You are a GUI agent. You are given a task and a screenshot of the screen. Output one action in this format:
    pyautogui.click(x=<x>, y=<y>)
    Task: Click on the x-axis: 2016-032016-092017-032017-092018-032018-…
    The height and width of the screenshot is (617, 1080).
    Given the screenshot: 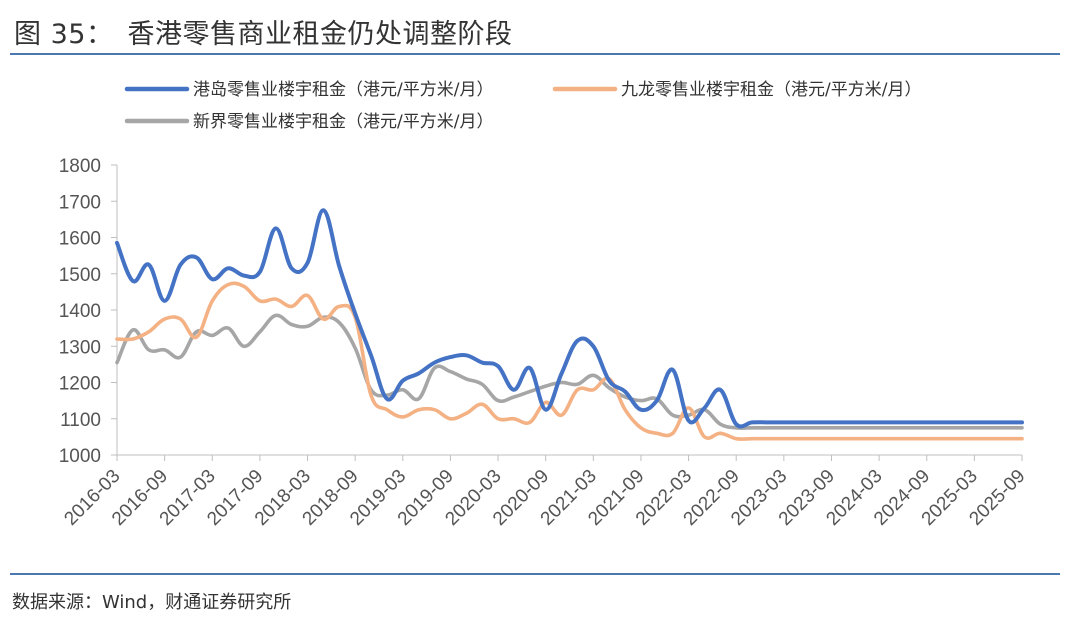 What is the action you would take?
    pyautogui.click(x=545, y=492)
    